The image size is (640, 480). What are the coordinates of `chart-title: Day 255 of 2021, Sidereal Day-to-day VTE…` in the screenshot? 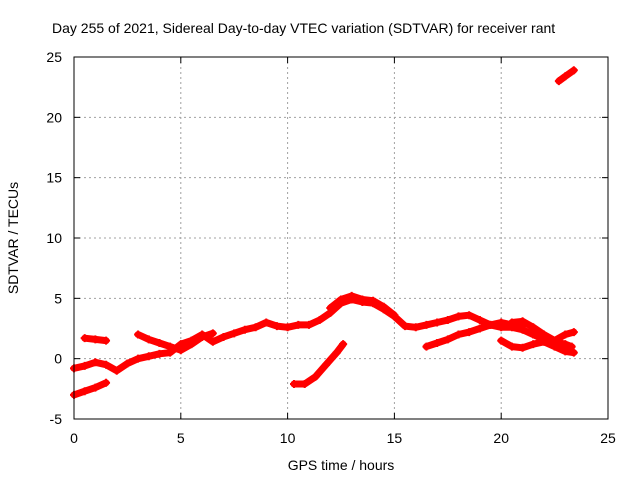 It's located at (303, 28).